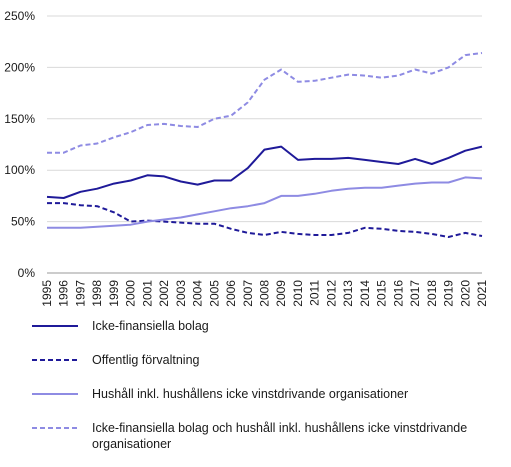 This screenshot has width=511, height=467. What do you see at coordinates (315, 293) in the screenshot?
I see `x-tick-label: 2011` at bounding box center [315, 293].